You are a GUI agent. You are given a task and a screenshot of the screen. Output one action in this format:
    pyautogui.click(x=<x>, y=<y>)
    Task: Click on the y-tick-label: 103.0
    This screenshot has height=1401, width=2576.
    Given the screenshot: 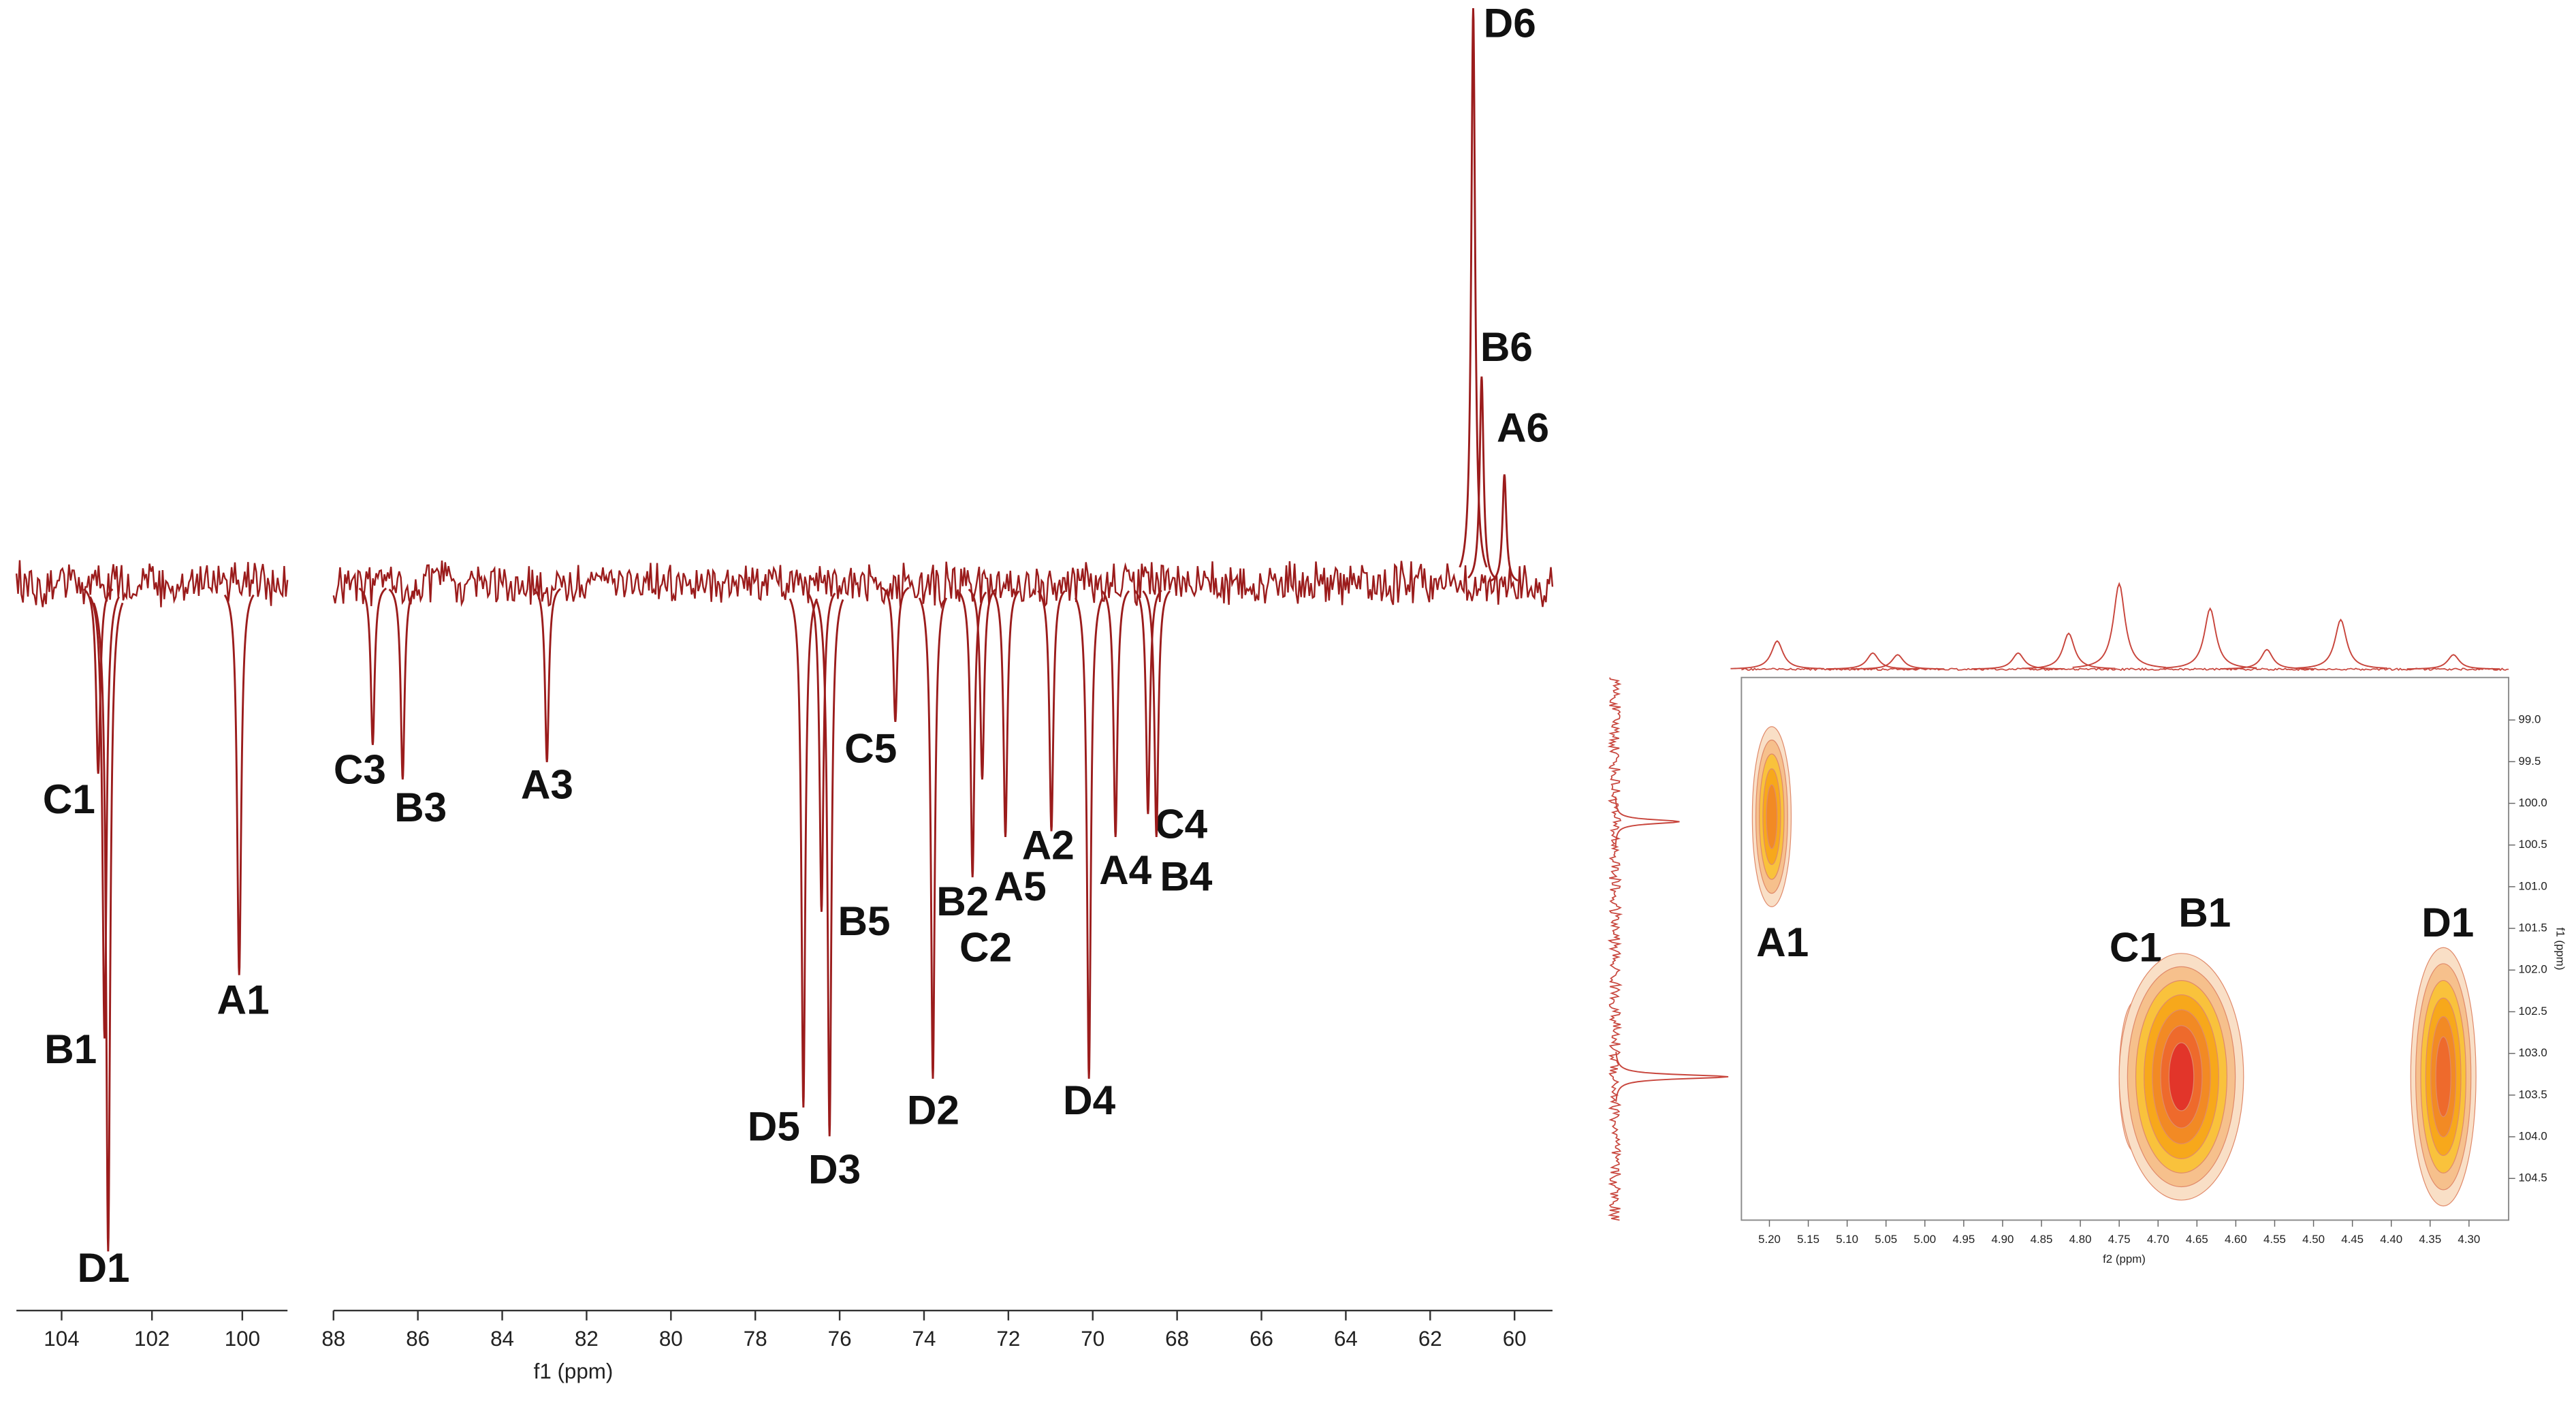 What is the action you would take?
    pyautogui.click(x=2533, y=1052)
    